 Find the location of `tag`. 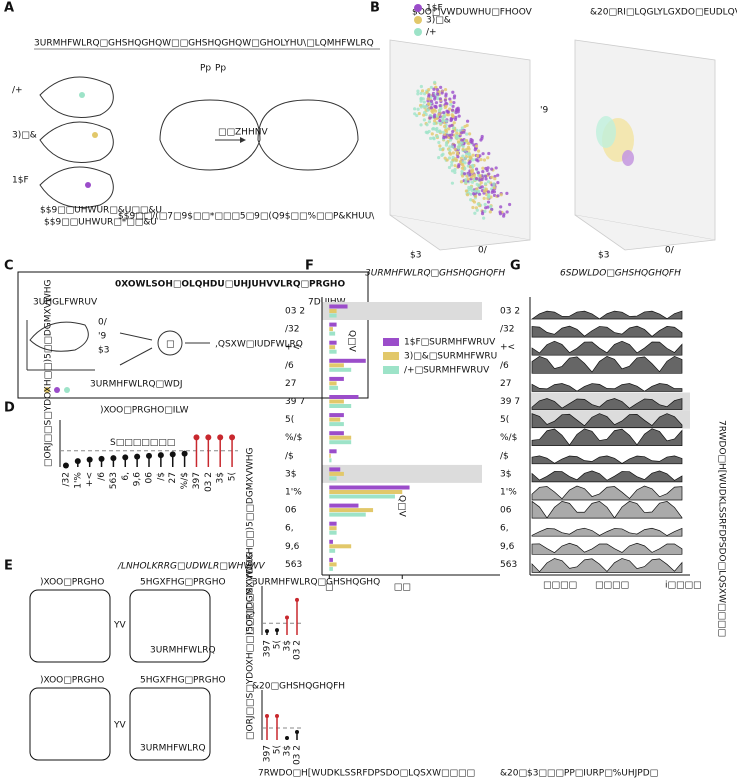

tag is located at coordinates (57, 390).